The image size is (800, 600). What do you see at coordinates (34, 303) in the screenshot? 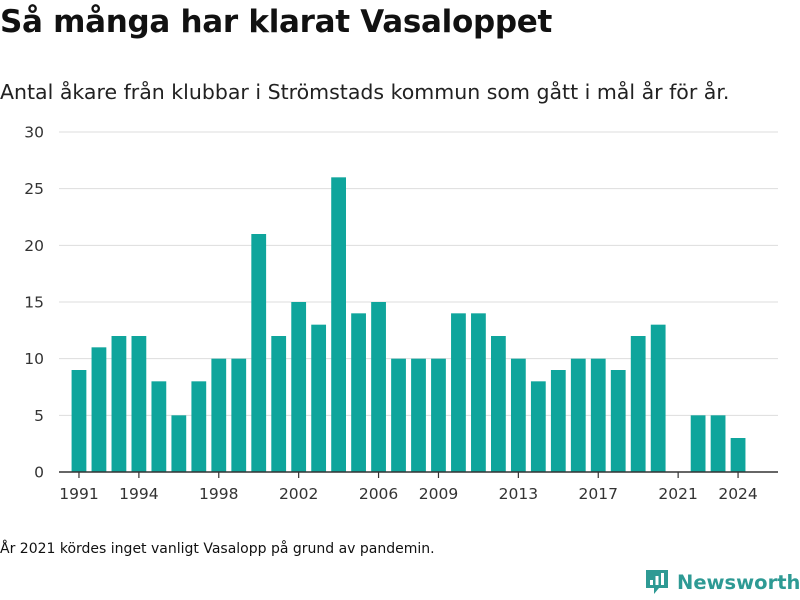
I see `y-tick-label-15: 15` at bounding box center [34, 303].